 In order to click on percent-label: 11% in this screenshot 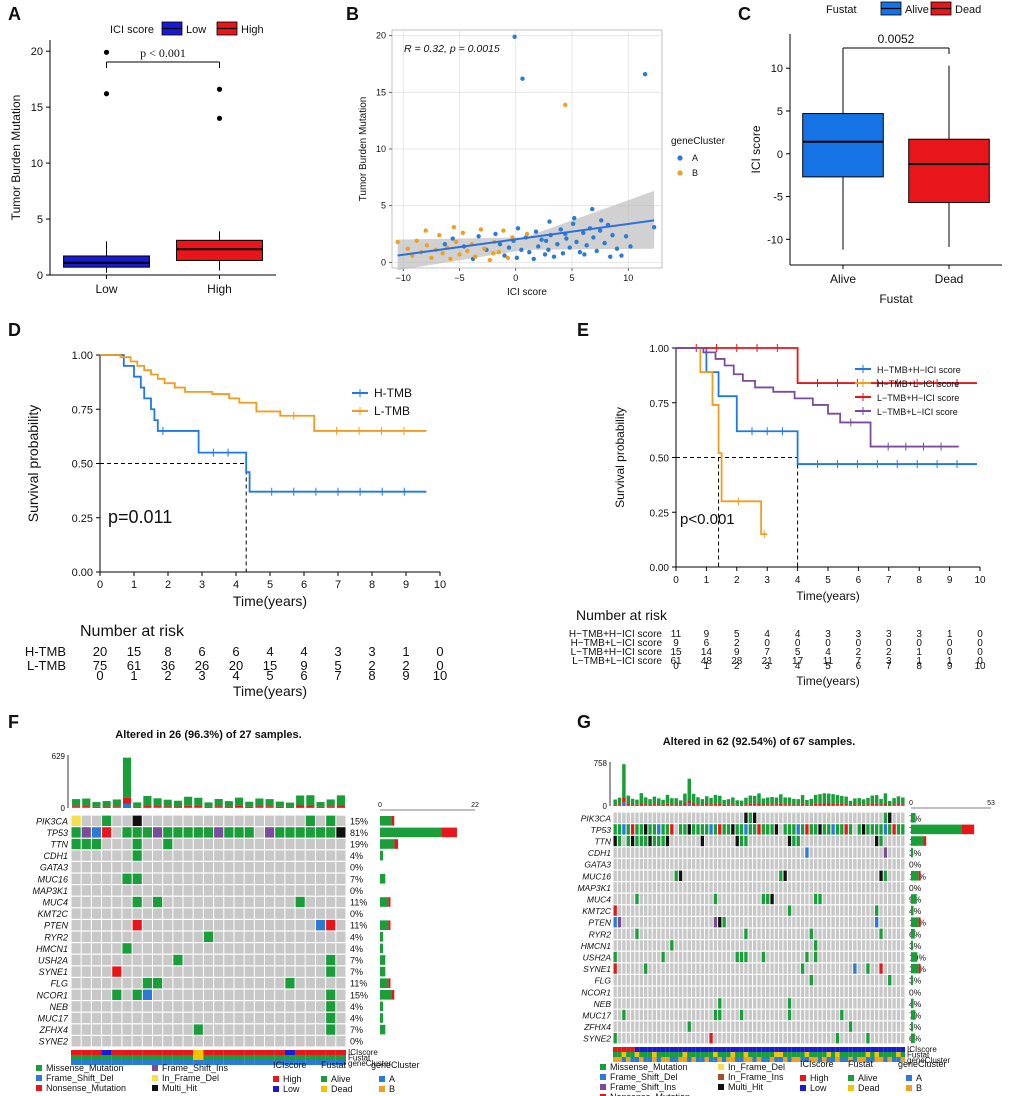, I will do `click(358, 902)`.